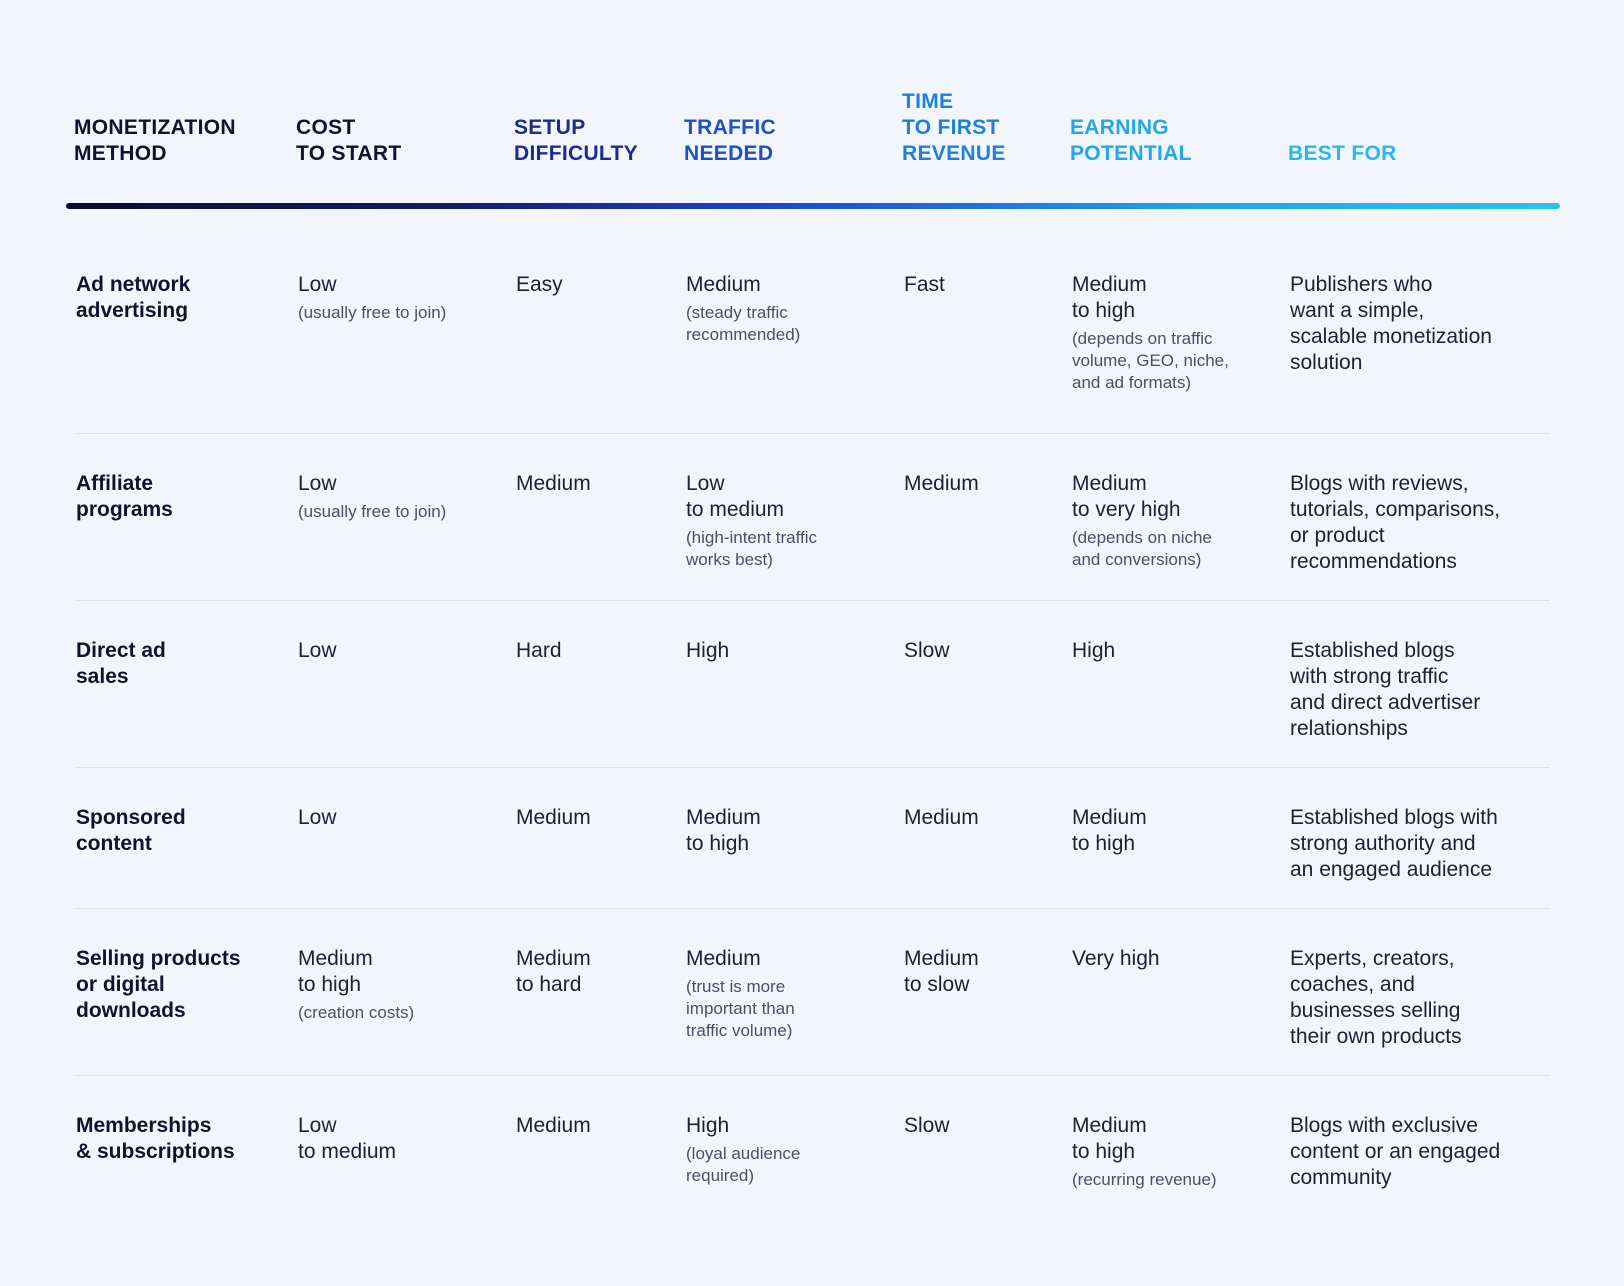  Describe the element at coordinates (121, 663) in the screenshot. I see `cell-method: Direct ad sales` at that location.